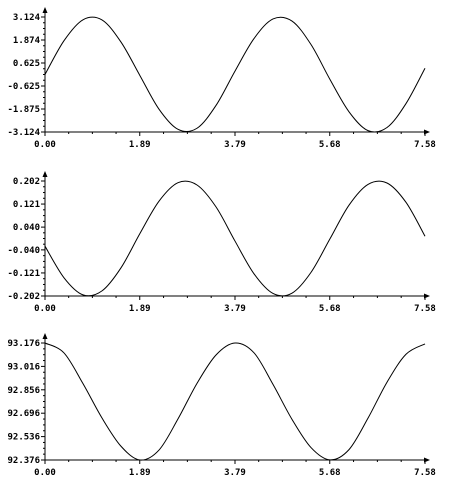  Describe the element at coordinates (23, 297) in the screenshot. I see `y-tick-label: -0.202` at that location.